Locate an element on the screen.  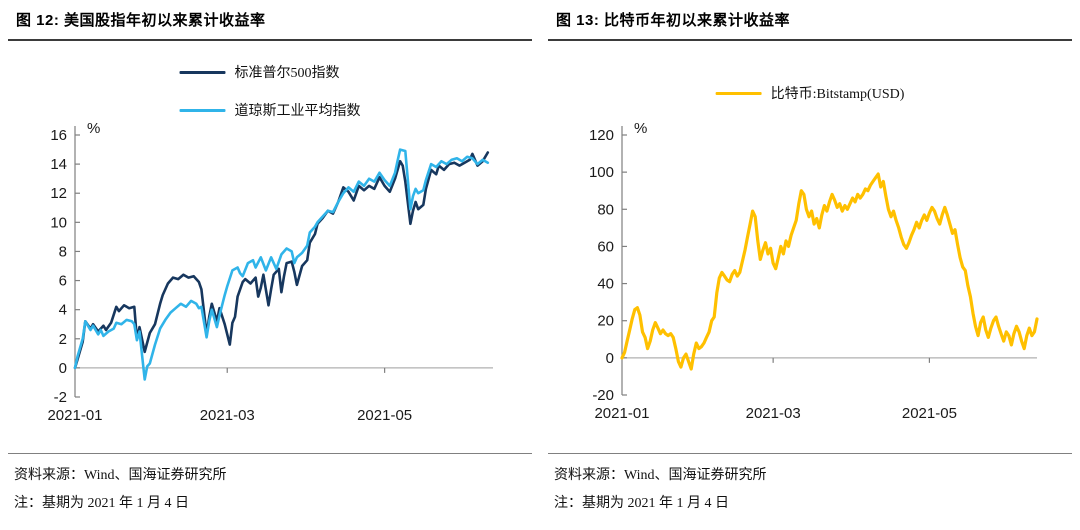
y-tick-label-5: 20 is located at coordinates (605, 321).